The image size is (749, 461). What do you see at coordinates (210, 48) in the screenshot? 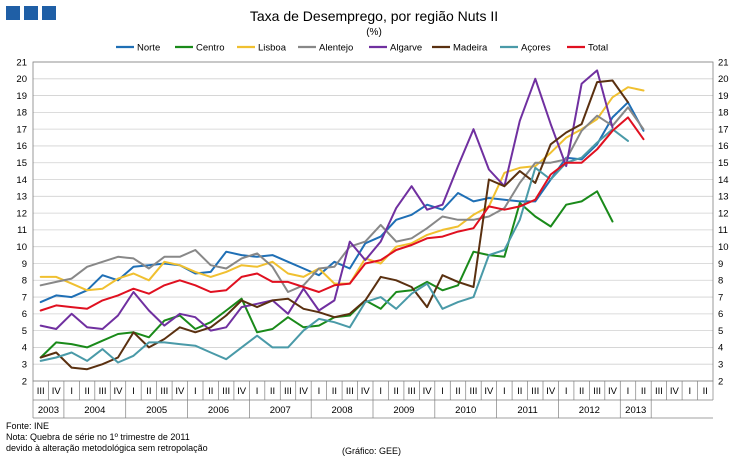
I see `legend-label-1: Centro` at bounding box center [210, 48].